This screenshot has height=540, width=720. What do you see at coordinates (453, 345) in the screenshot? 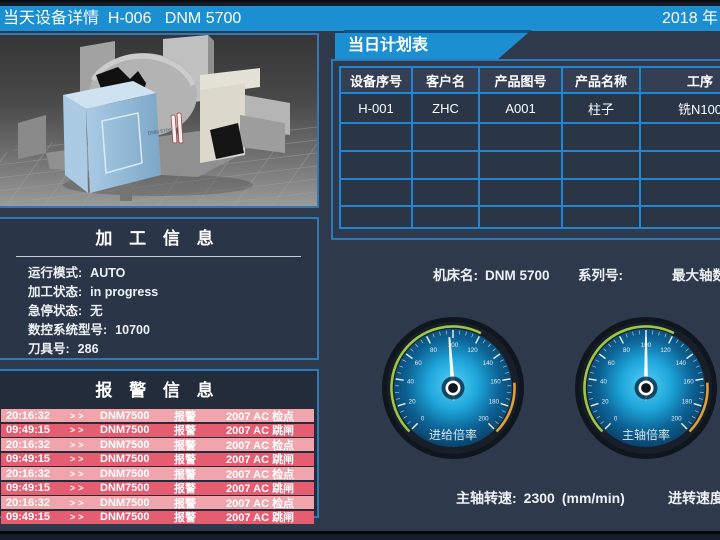
I see `svg-text: 100` at bounding box center [453, 345].